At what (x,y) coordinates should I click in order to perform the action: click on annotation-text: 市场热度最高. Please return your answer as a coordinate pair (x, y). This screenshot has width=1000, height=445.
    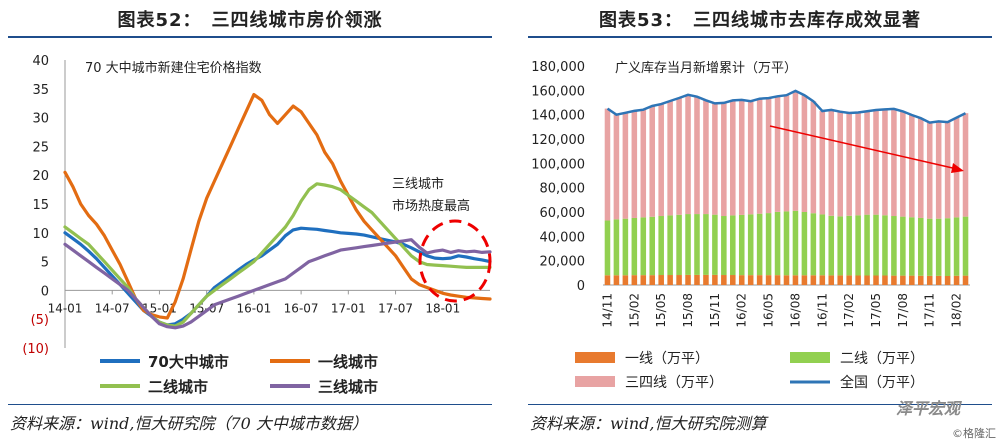
    Looking at the image, I should click on (431, 206).